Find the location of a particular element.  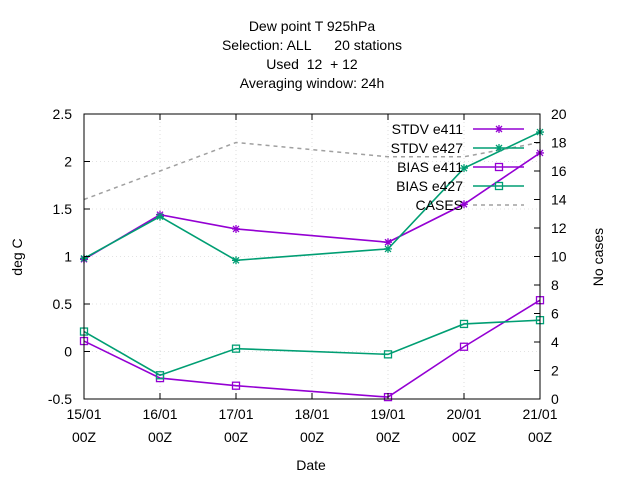

y-tick-label: 2.5 is located at coordinates (63, 114).